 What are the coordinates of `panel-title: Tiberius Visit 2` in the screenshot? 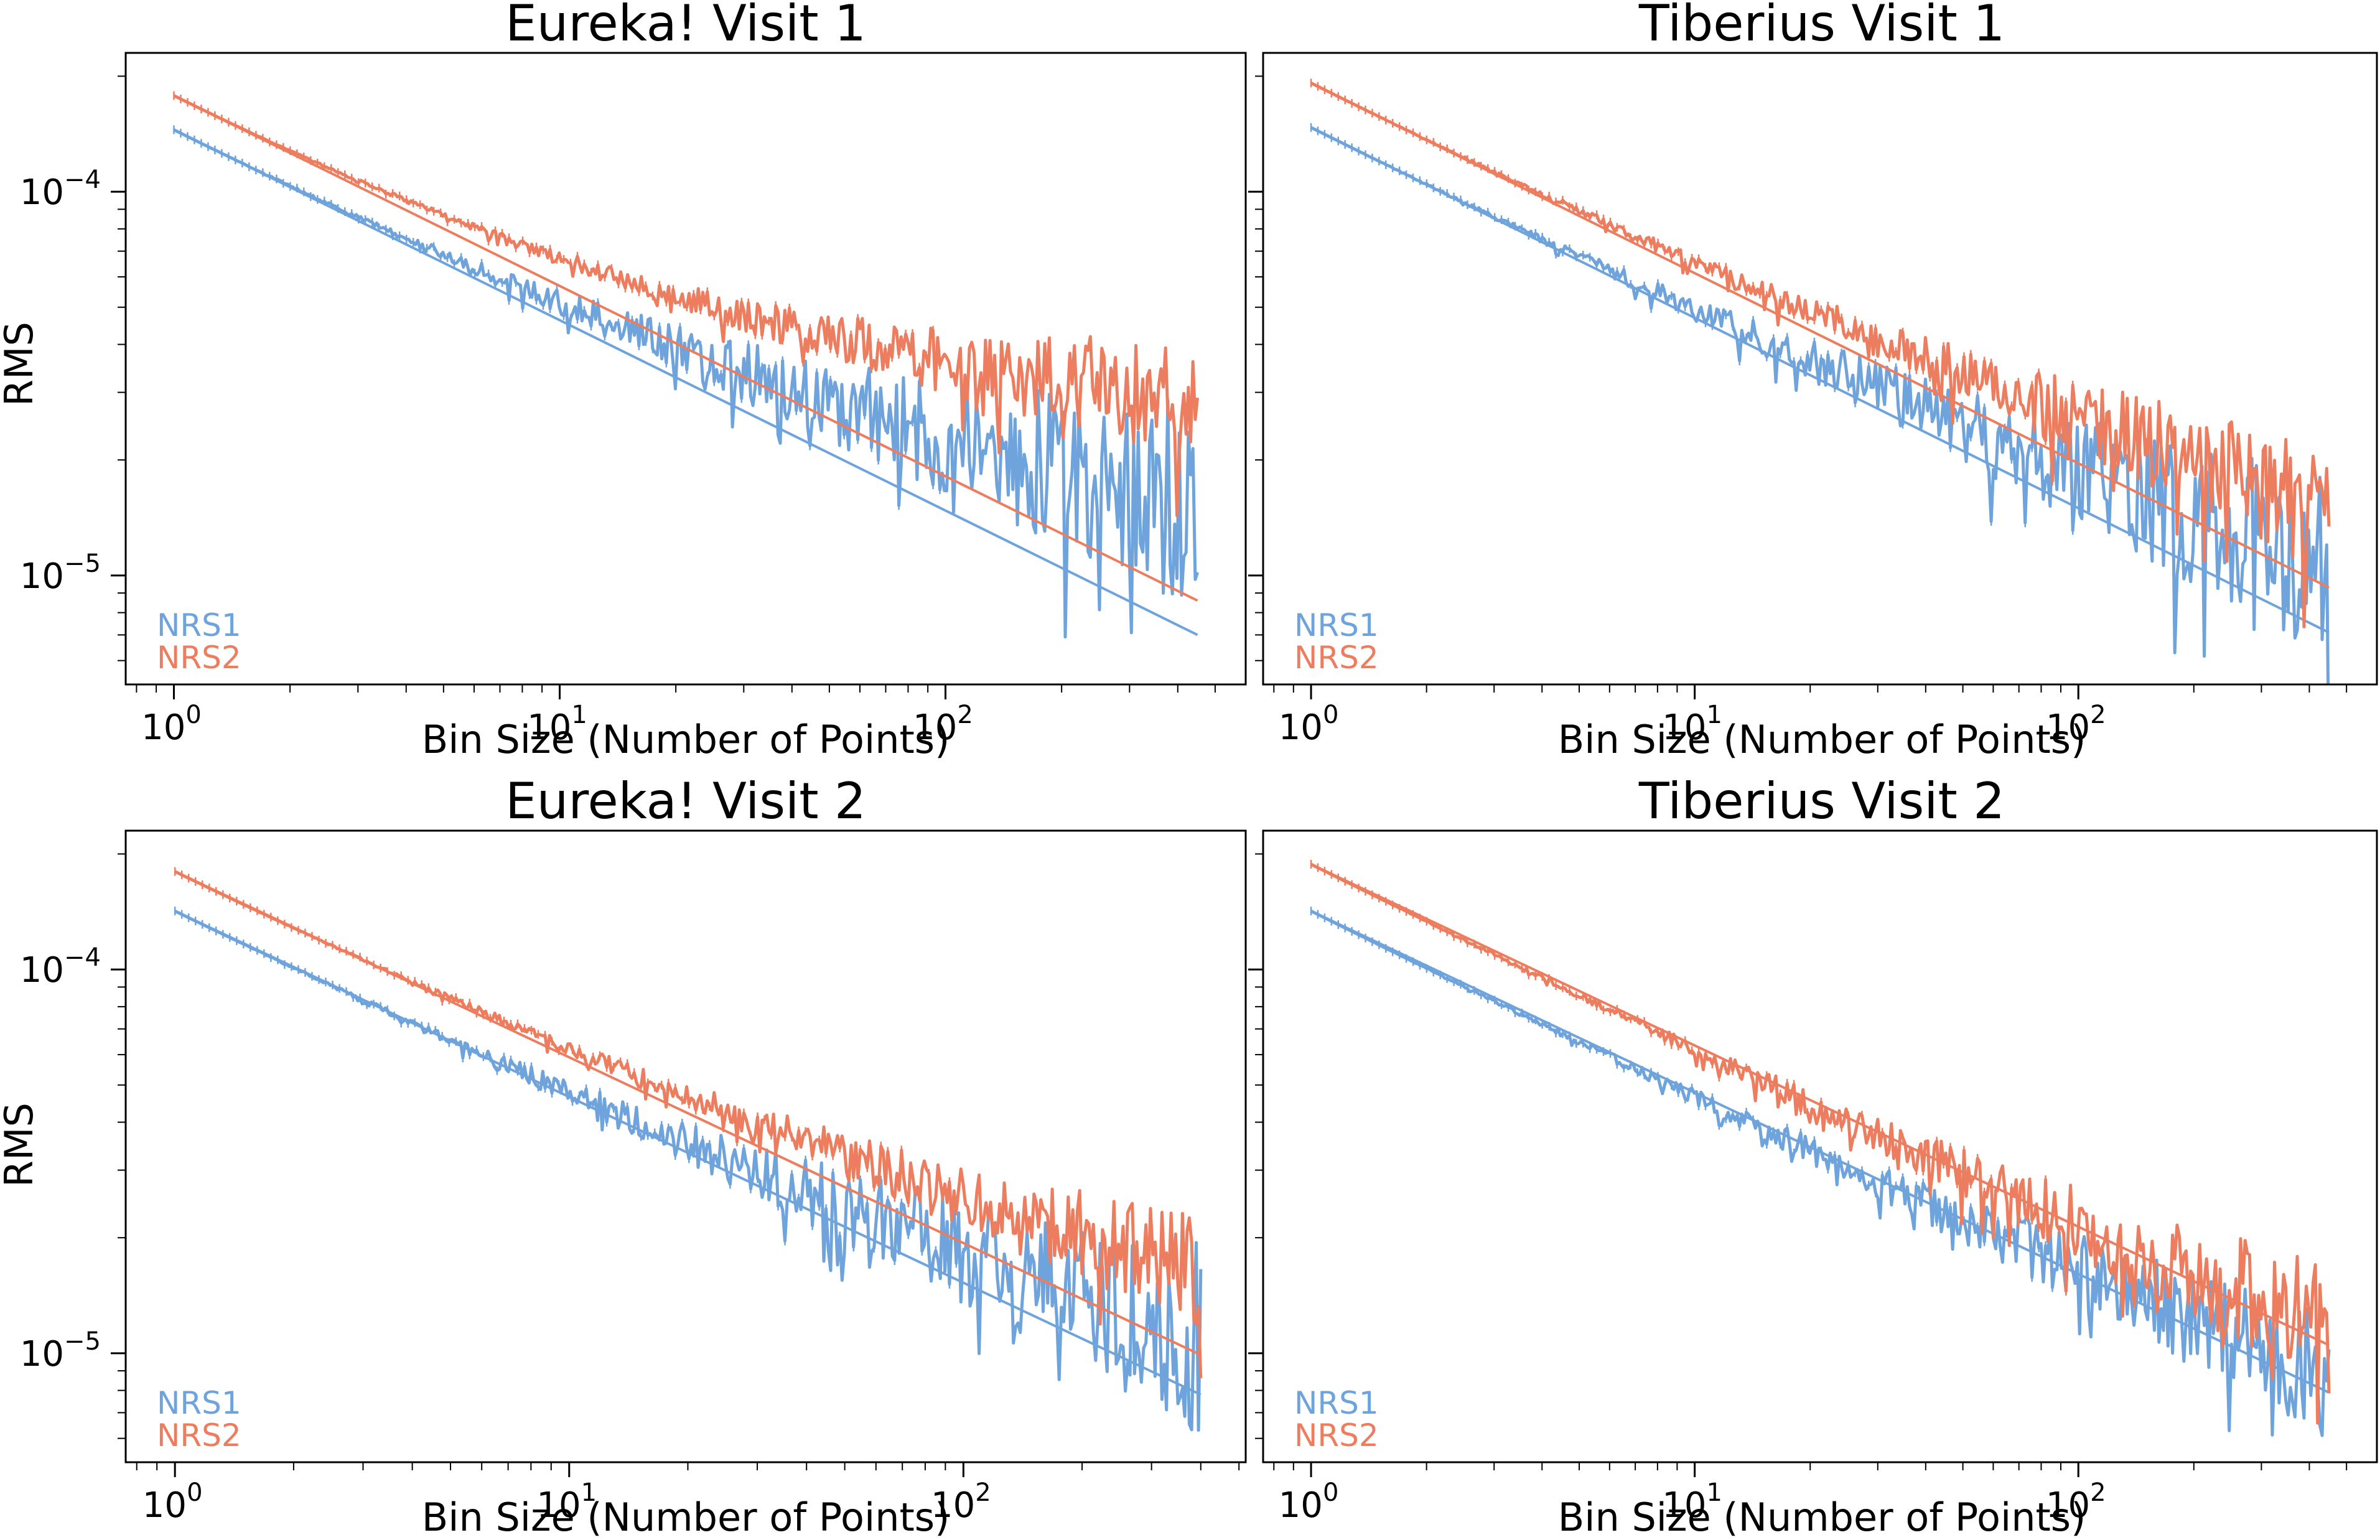 It's located at (1821, 801).